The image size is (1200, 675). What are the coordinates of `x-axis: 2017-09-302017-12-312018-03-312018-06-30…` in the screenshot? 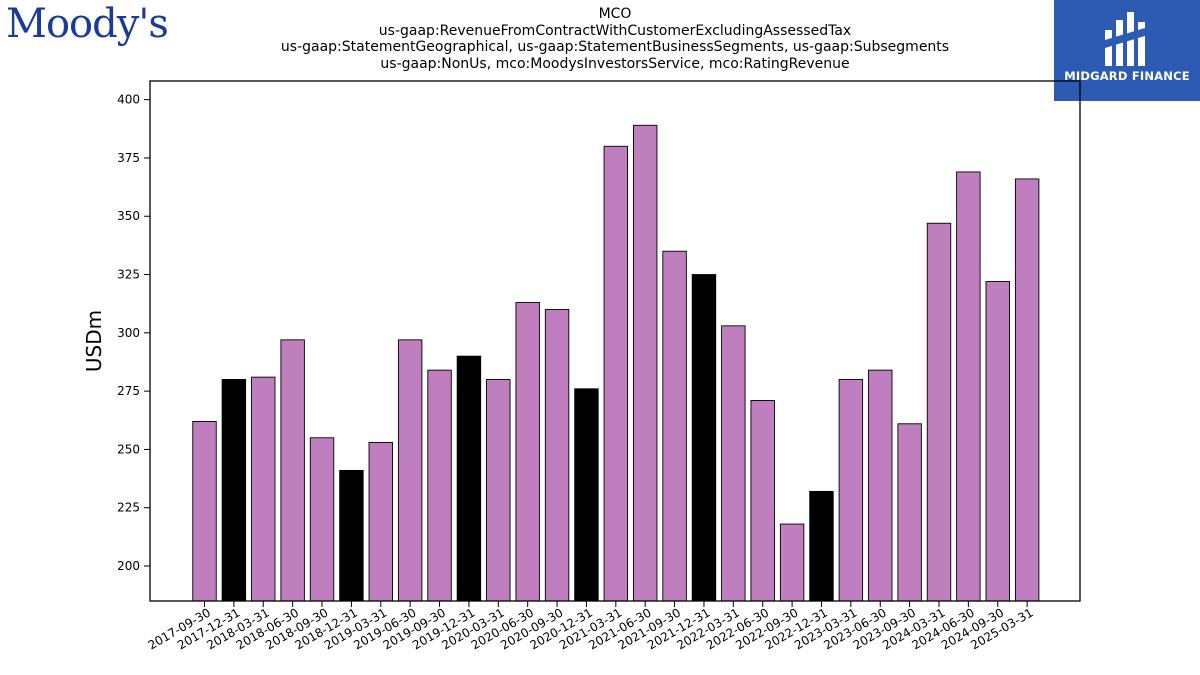 It's located at (591, 626).